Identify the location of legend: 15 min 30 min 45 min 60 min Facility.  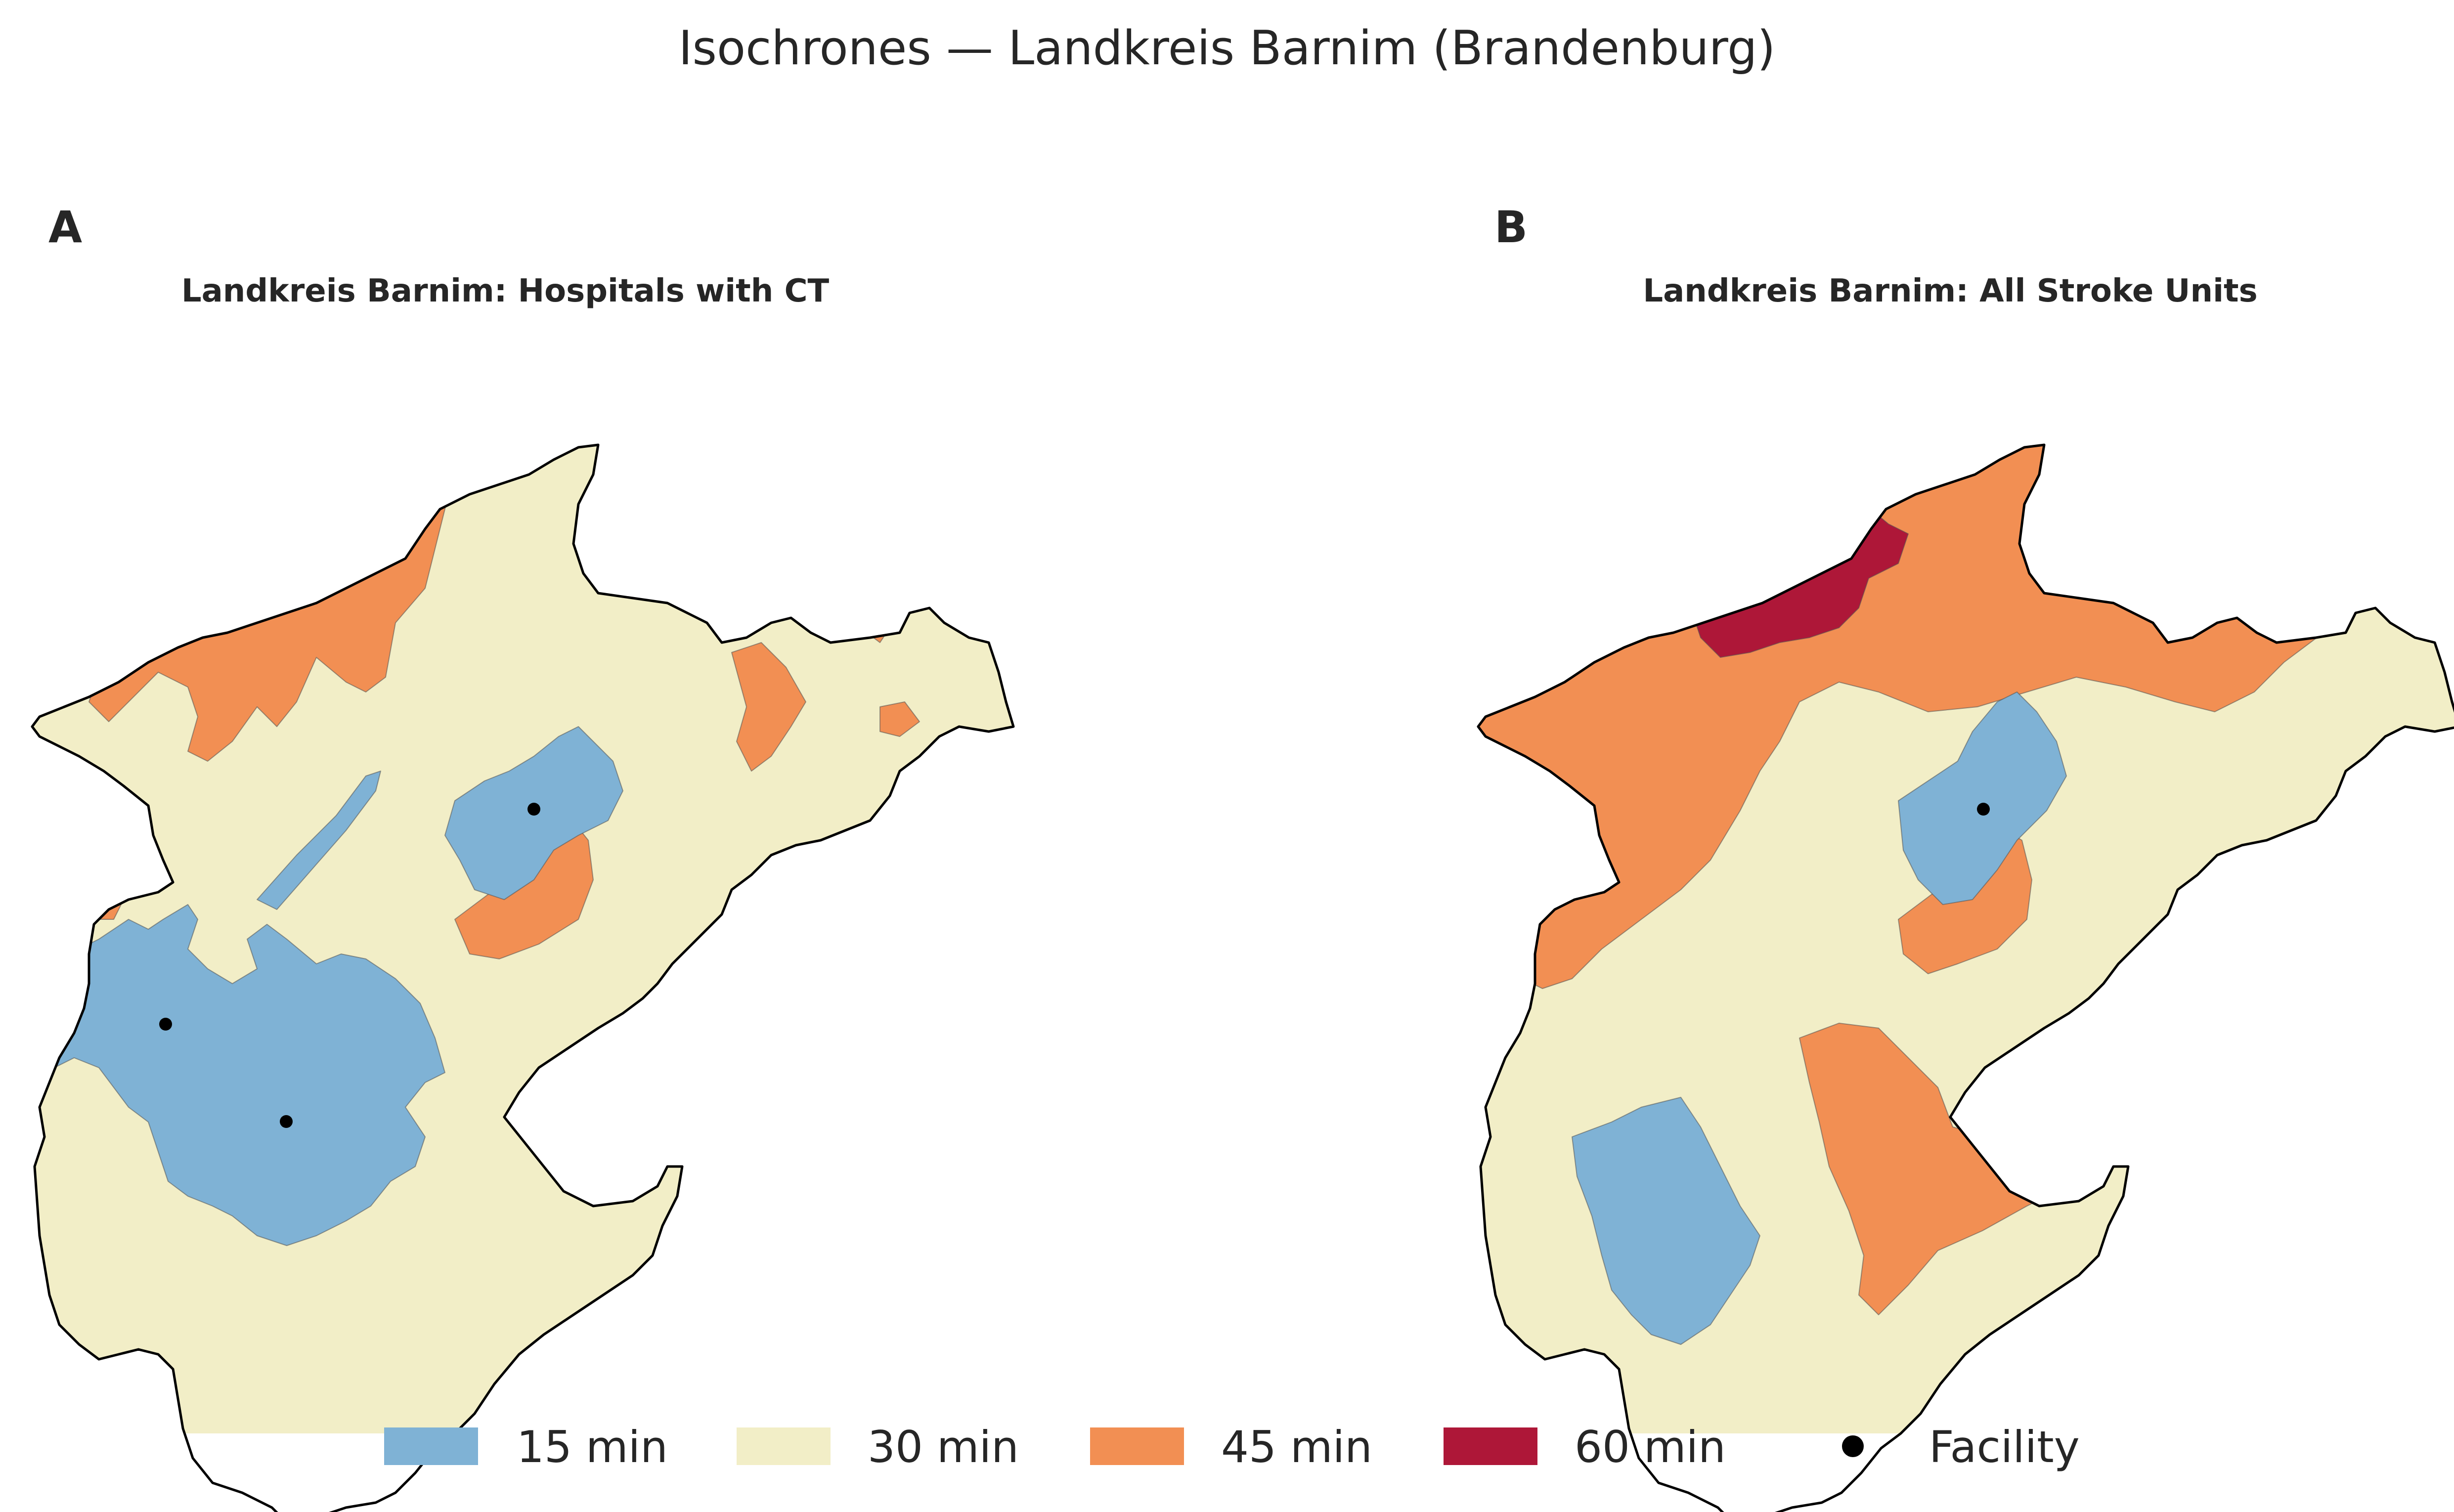
(1232, 1447).